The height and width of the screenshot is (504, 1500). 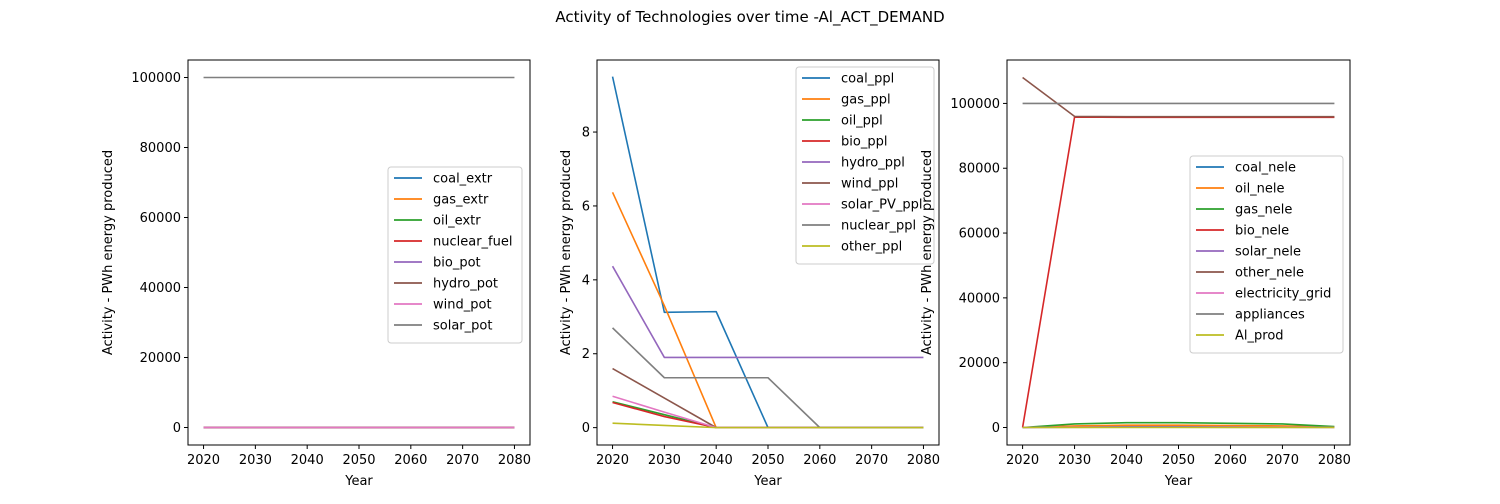 I want to click on legend-label-other_ppl: other_ppl, so click(x=871, y=247).